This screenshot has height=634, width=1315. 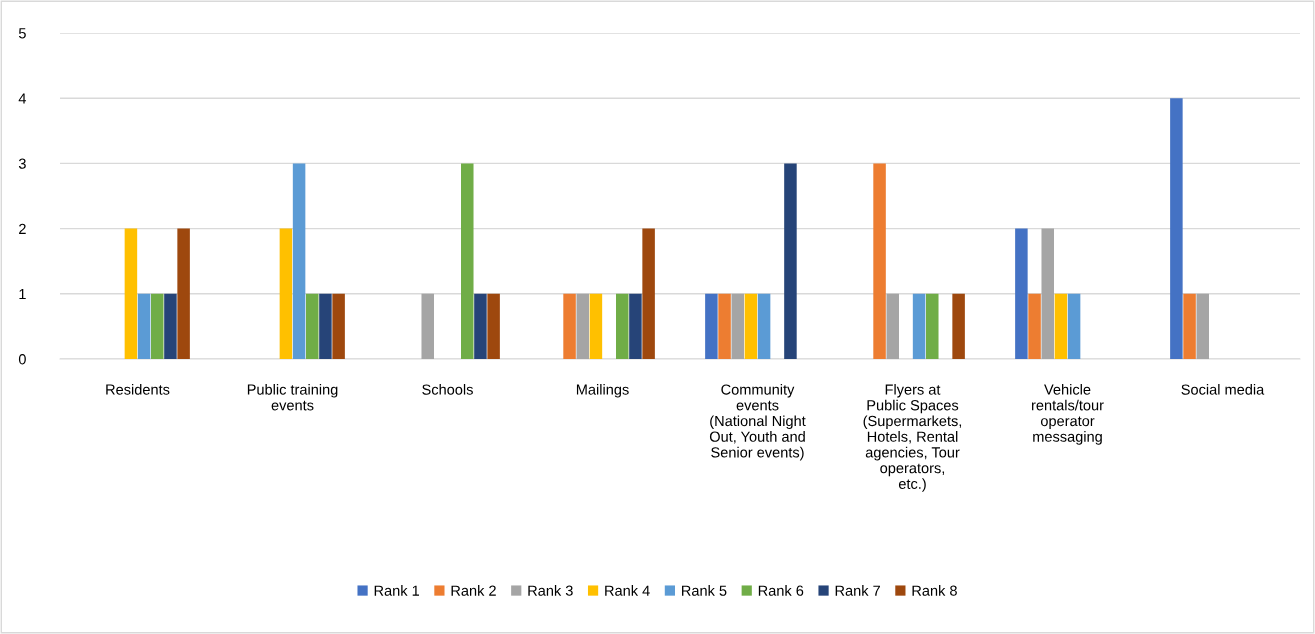 I want to click on x-tick-label: Vehicle rentals/tour operator messaging, so click(x=1068, y=414).